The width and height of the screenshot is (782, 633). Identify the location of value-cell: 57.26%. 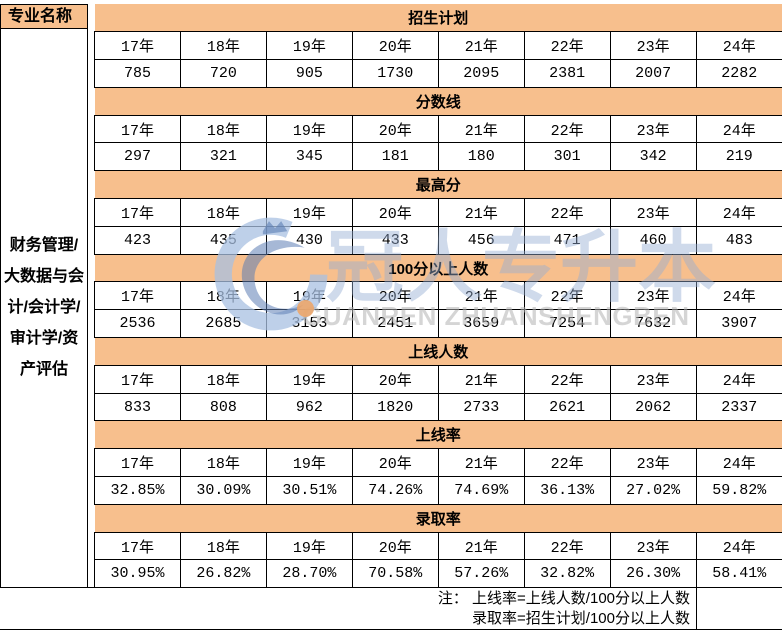
(481, 574).